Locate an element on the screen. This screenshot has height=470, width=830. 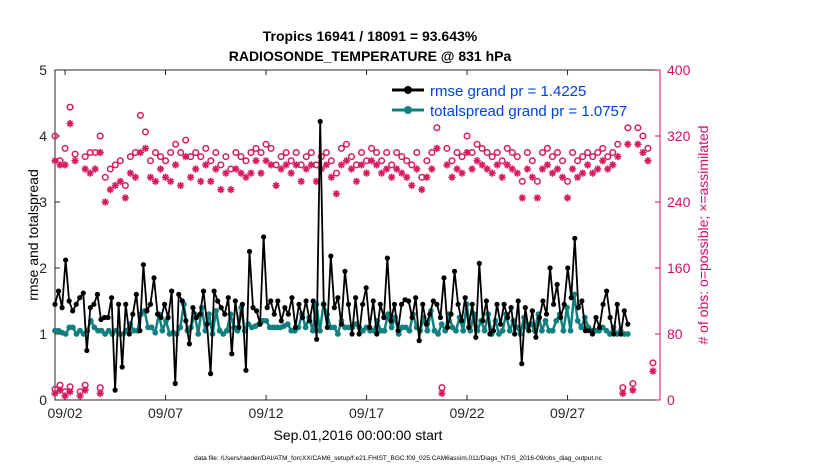
y-axis-left: 0 1 2 3 4 5 is located at coordinates (49, 235).